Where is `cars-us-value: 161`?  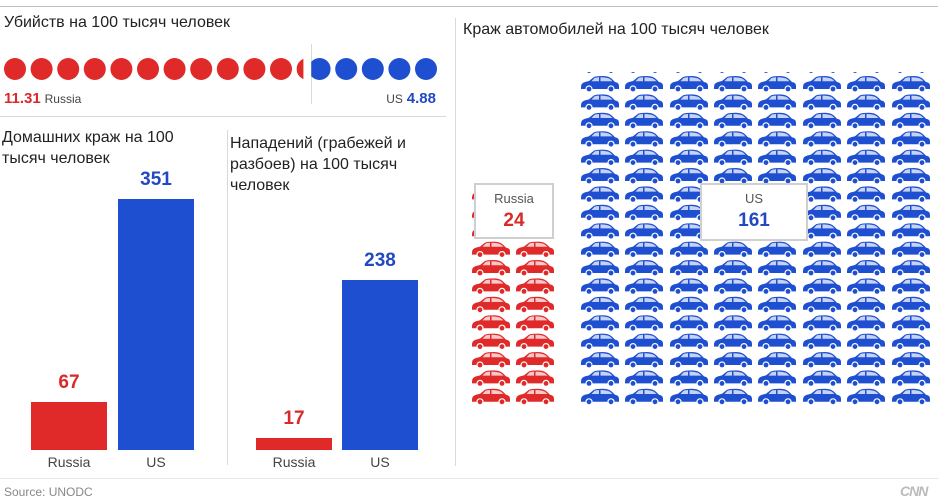
cars-us-value: 161 is located at coordinates (754, 220).